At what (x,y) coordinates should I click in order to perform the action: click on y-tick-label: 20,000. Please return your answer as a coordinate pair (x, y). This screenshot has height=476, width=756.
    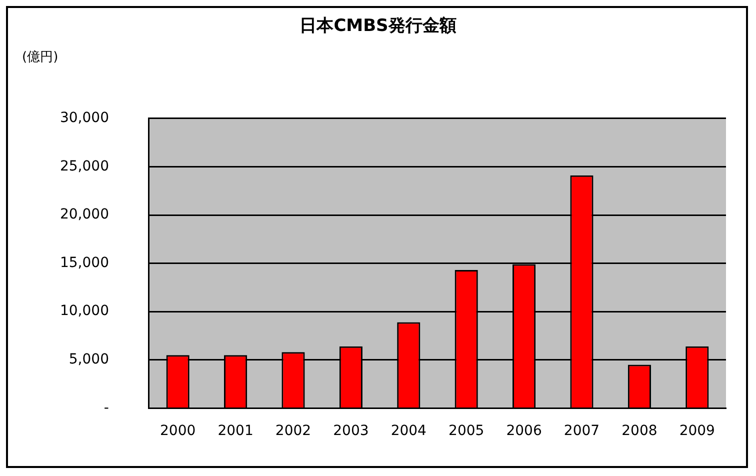
    Looking at the image, I should click on (84, 214).